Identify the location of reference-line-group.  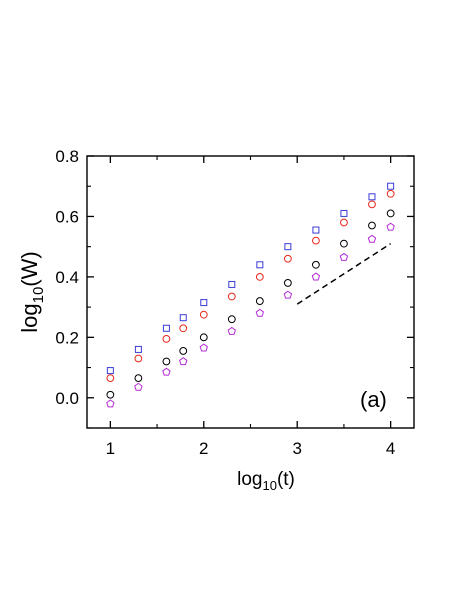
(344, 274).